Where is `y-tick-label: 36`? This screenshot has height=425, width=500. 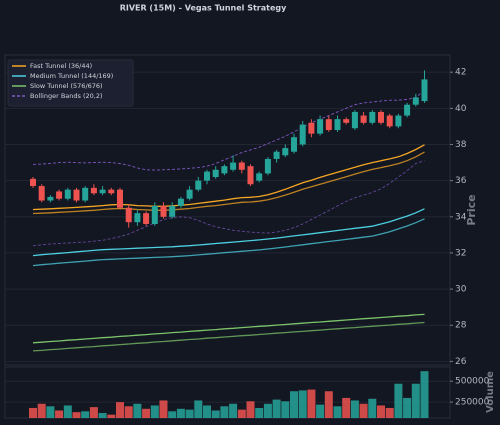
y-tick-label: 36 is located at coordinates (461, 181).